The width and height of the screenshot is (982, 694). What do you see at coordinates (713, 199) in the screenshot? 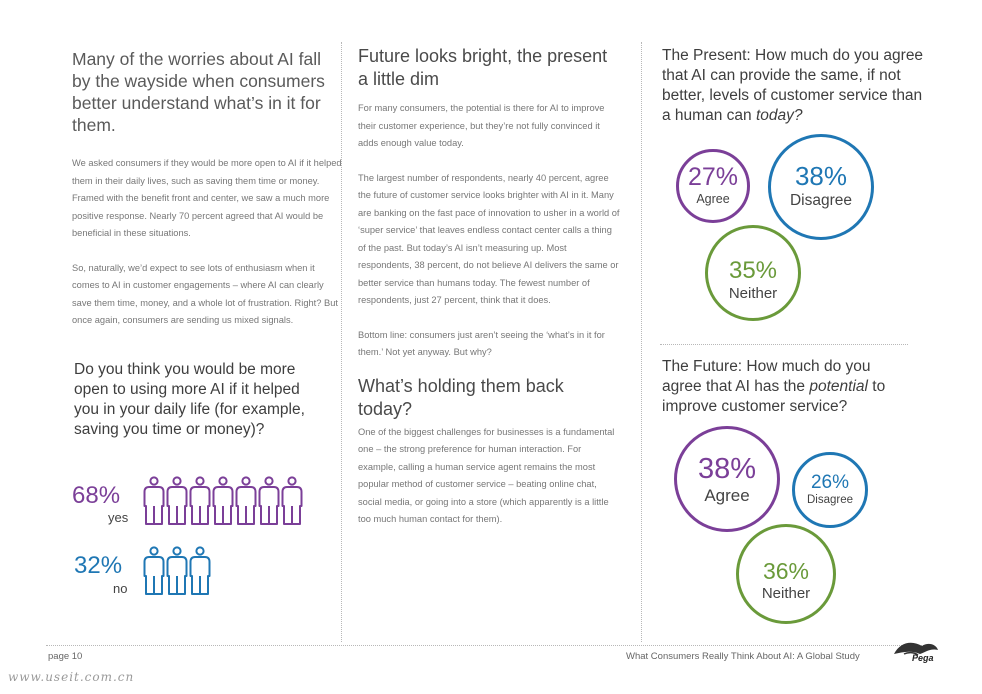
I see `present-agree-label: Agree` at bounding box center [713, 199].